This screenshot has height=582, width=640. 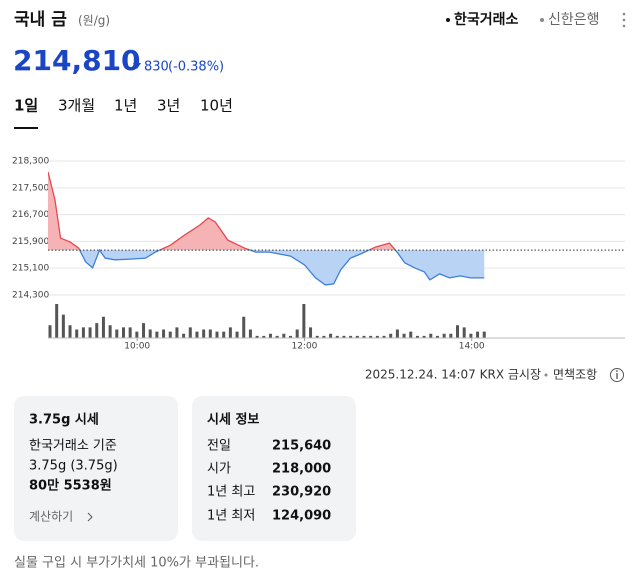 I want to click on down-arrow, so click(x=137, y=66).